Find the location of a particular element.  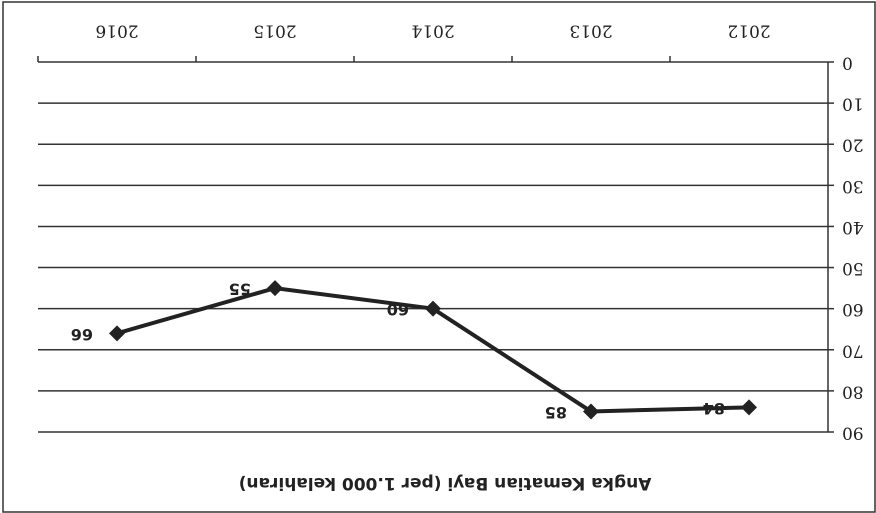

x-tick-label: 2013 is located at coordinates (590, 31).